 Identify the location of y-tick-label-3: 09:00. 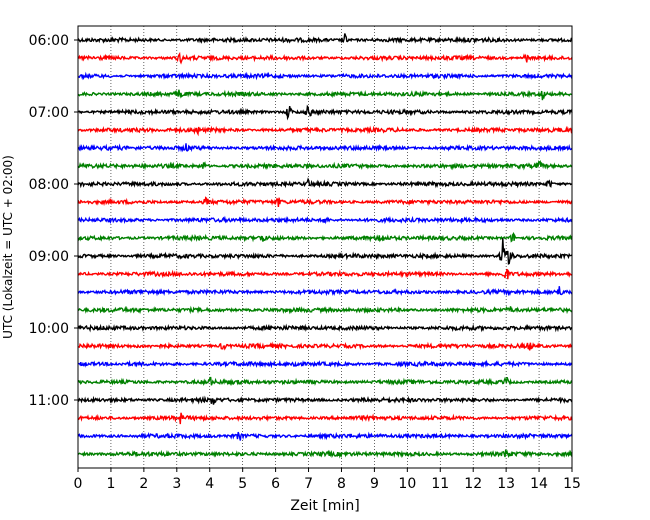
(49, 257).